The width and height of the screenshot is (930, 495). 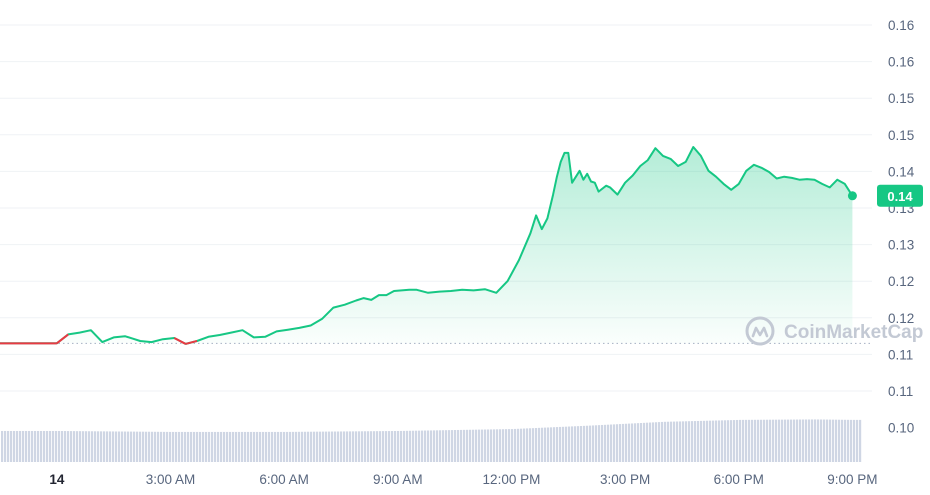 What do you see at coordinates (900, 195) in the screenshot?
I see `current-price-badge: 0.14` at bounding box center [900, 195].